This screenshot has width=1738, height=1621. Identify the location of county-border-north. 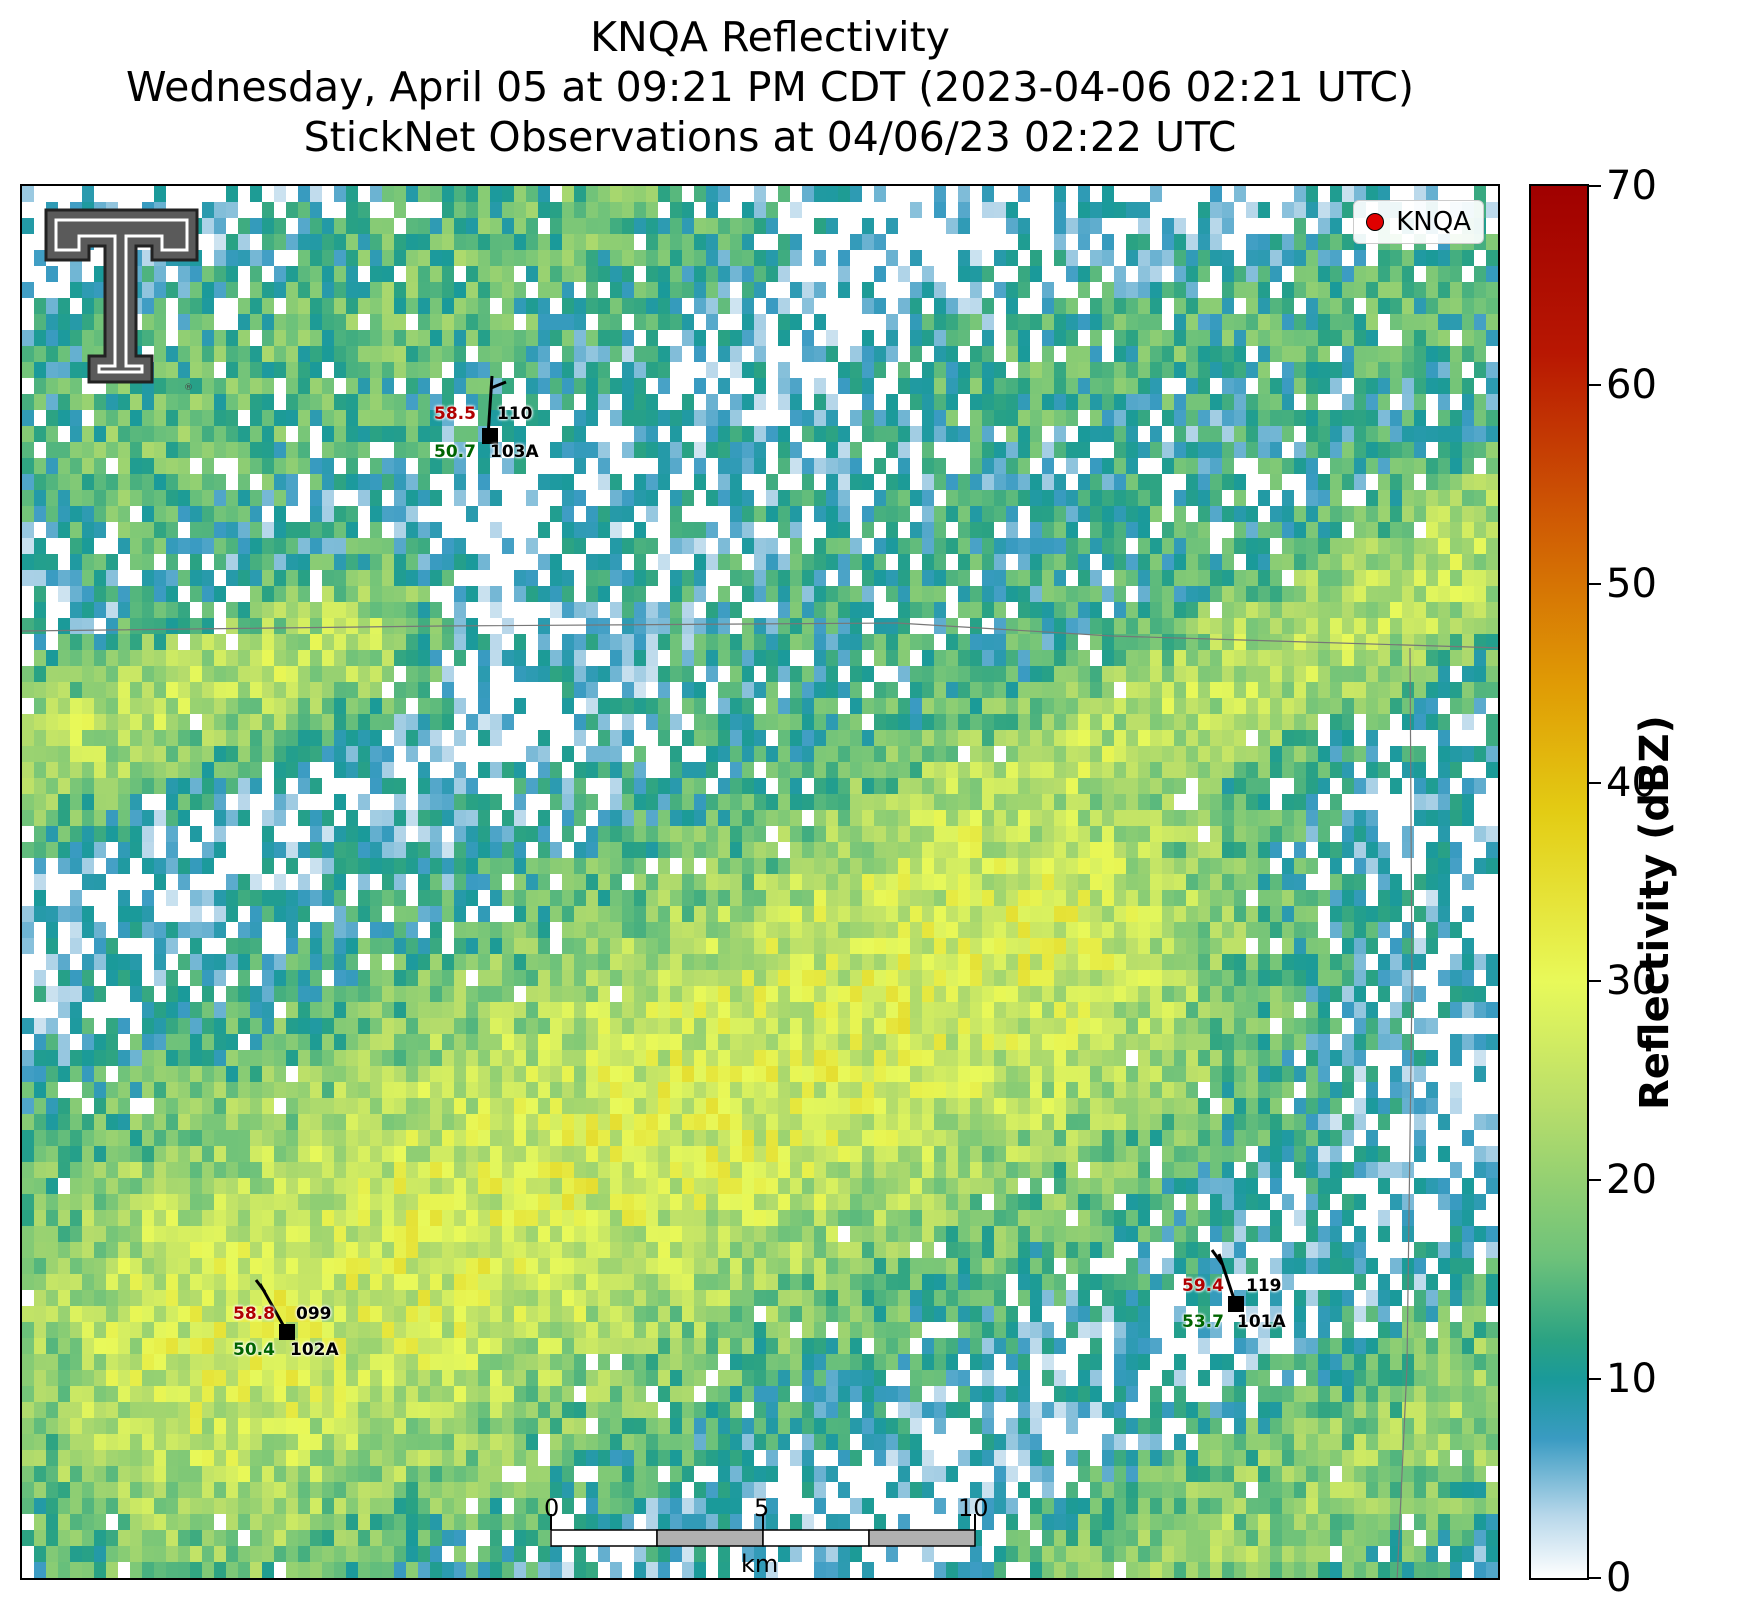
(760, 635).